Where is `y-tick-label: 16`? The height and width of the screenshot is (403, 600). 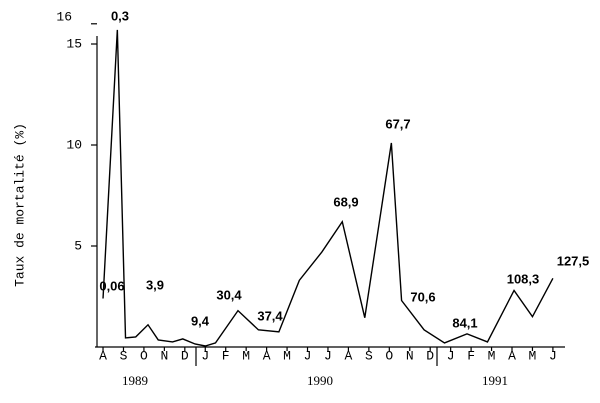
y-tick-label: 16 is located at coordinates (64, 16).